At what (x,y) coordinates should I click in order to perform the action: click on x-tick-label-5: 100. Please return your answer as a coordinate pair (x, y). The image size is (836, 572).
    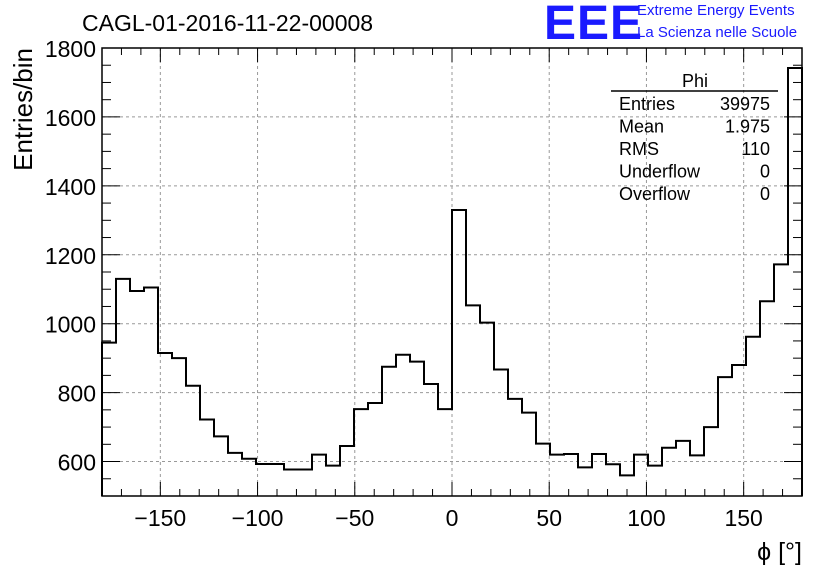
    Looking at the image, I should click on (646, 518).